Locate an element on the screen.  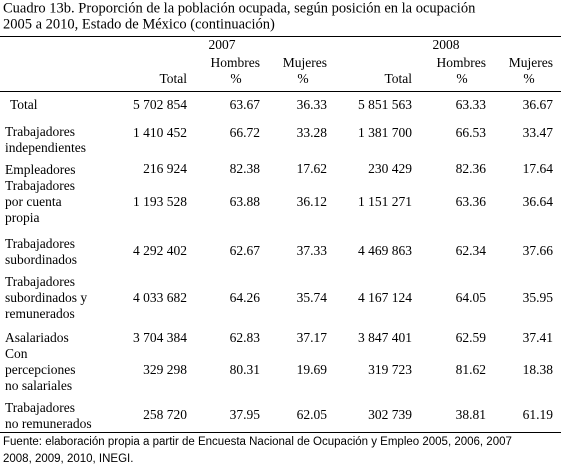
row-label: Con is located at coordinates (16, 353).